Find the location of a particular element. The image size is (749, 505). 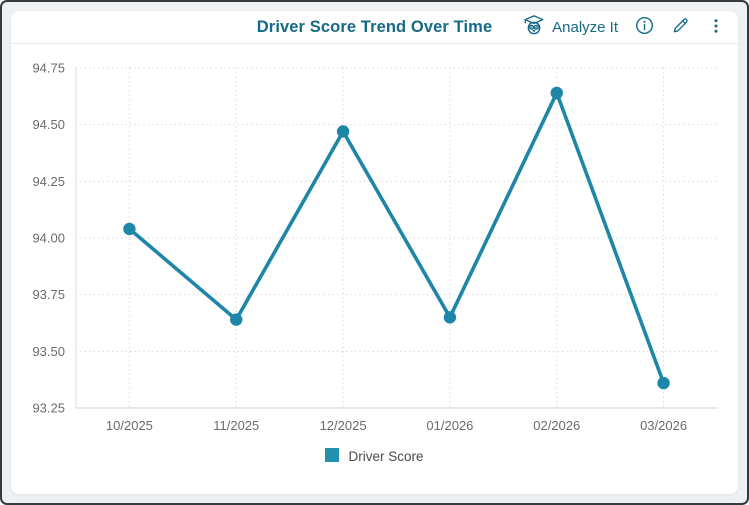

pencil-icon is located at coordinates (680, 27).